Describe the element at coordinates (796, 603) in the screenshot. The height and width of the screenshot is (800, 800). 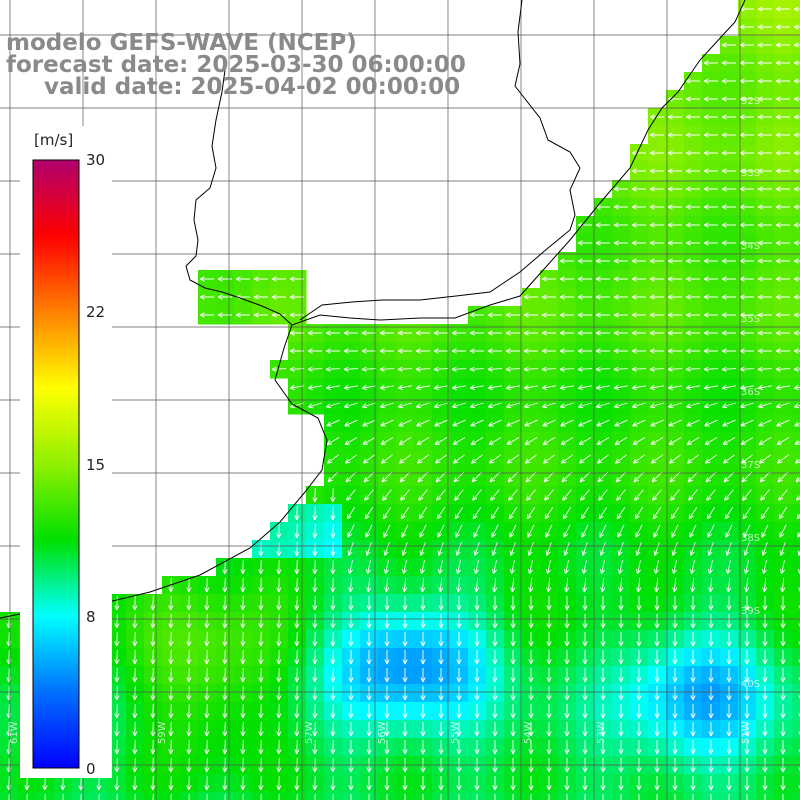
I see `wind-cell` at that location.